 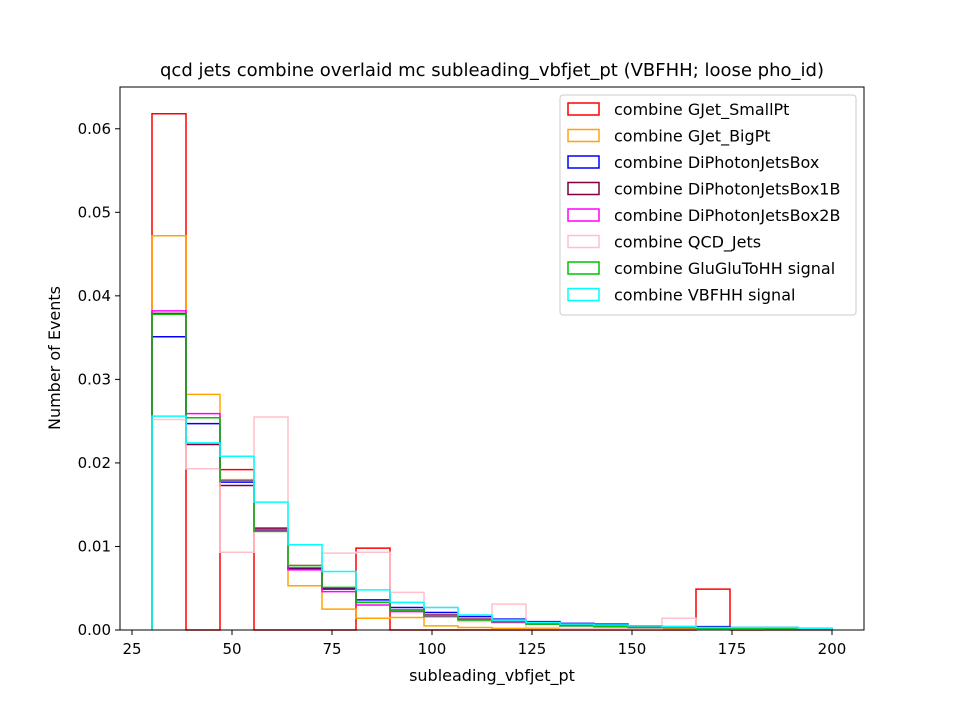 I want to click on y-axis: 0.00 0.01 0.02 0.03 0.04 0.05 0.06, so click(x=99, y=379).